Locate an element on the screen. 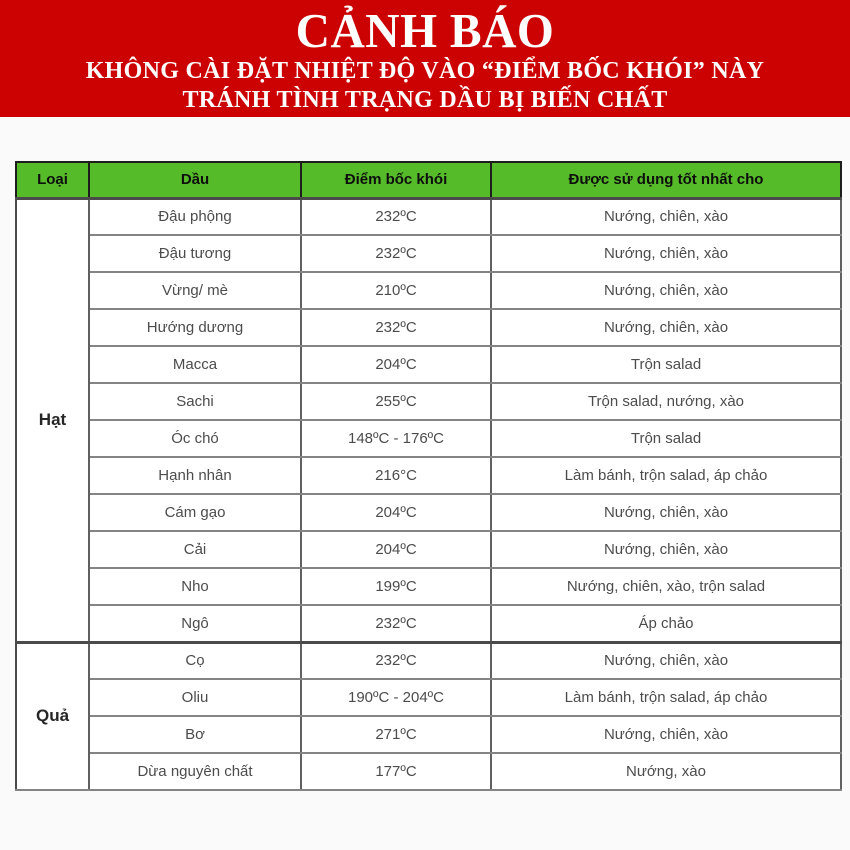 Image resolution: width=850 pixels, height=850 pixels. table-row: Cải 204ºC Nướng, chiên, xào is located at coordinates (429, 549).